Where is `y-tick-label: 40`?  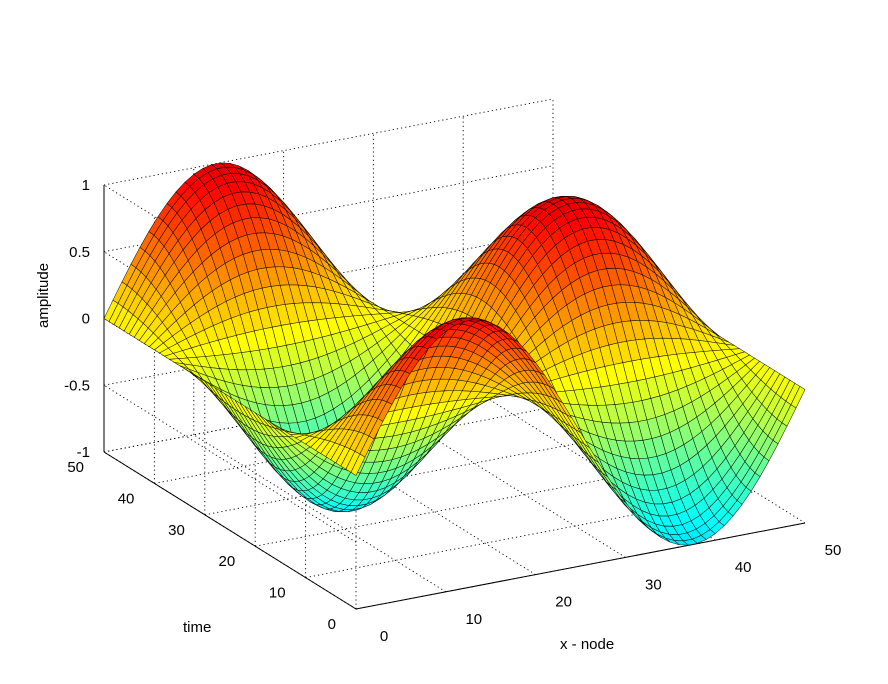
y-tick-label: 40 is located at coordinates (126, 498).